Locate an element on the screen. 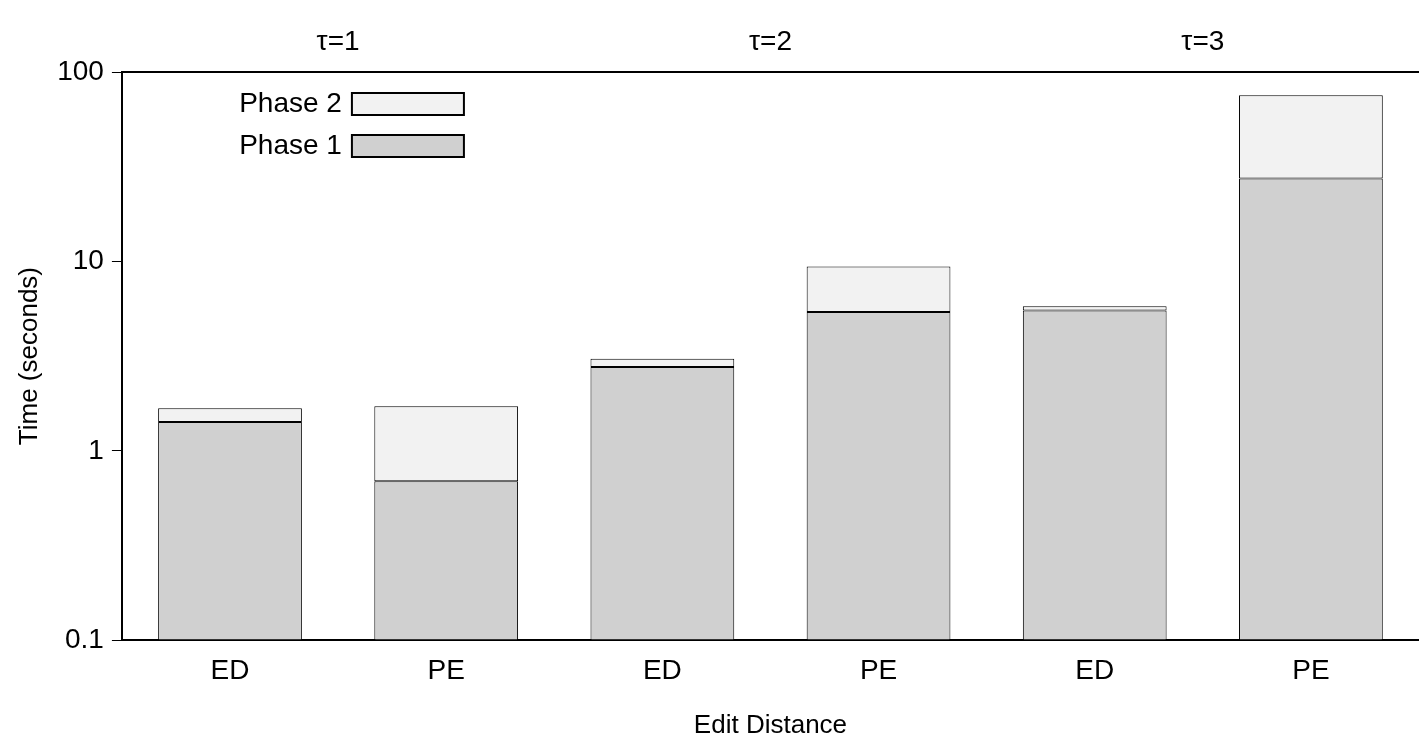 Image resolution: width=1419 pixels, height=745 pixels. y-tick-label: 0.1 is located at coordinates (84, 638).